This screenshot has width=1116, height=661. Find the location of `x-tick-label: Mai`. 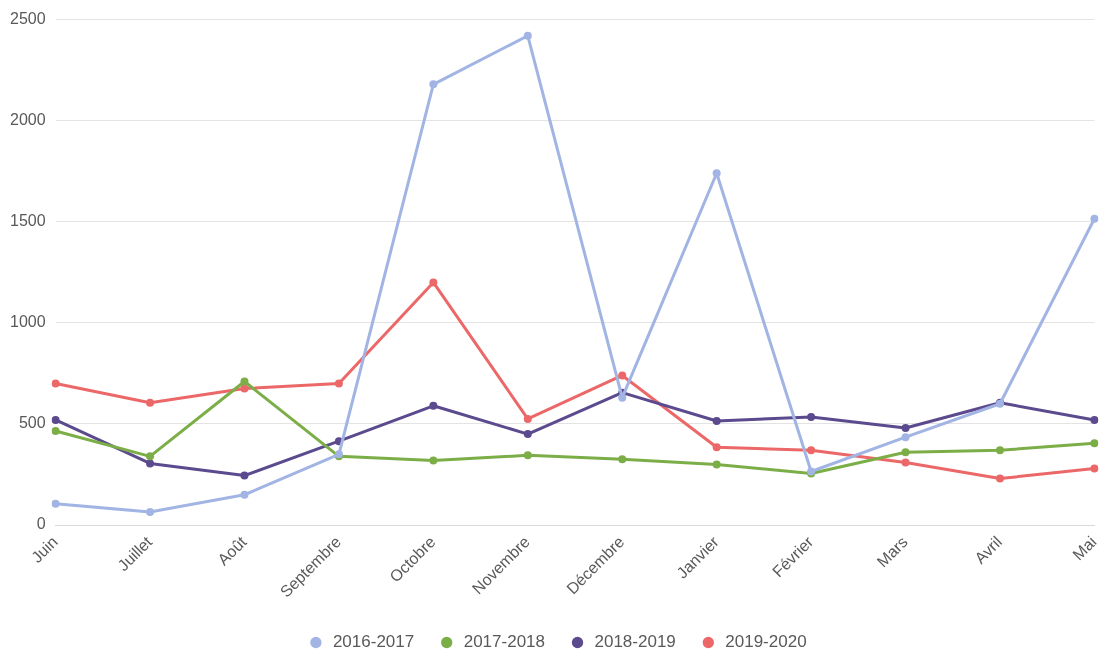

x-tick-label: Mai is located at coordinates (1084, 548).